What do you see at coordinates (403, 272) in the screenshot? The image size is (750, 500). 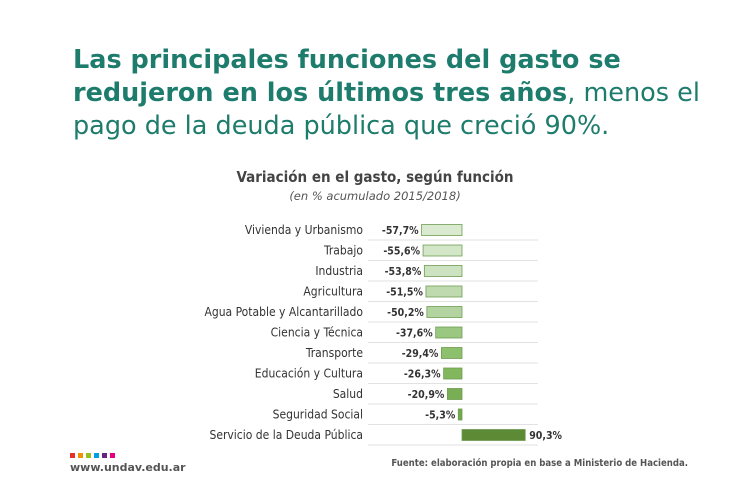 I see `value-label: -53,8%` at bounding box center [403, 272].